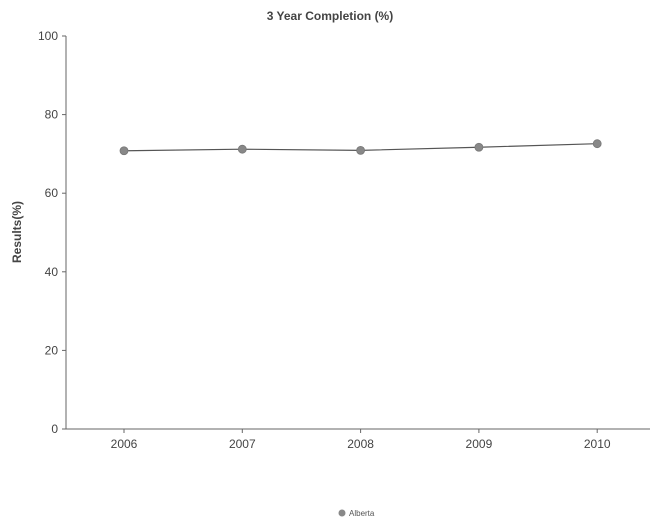 This screenshot has height=524, width=650. What do you see at coordinates (362, 513) in the screenshot?
I see `legend-label-alberta: Alberta` at bounding box center [362, 513].